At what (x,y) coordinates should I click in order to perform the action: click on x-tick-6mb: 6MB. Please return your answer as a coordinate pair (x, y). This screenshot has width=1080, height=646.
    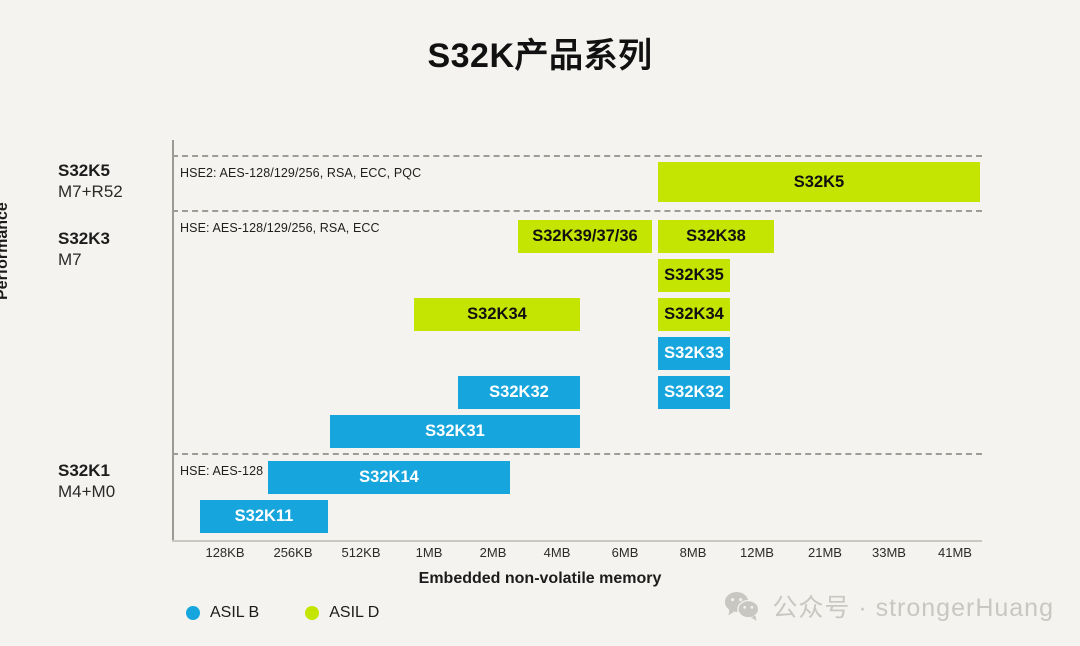
    Looking at the image, I should click on (625, 552).